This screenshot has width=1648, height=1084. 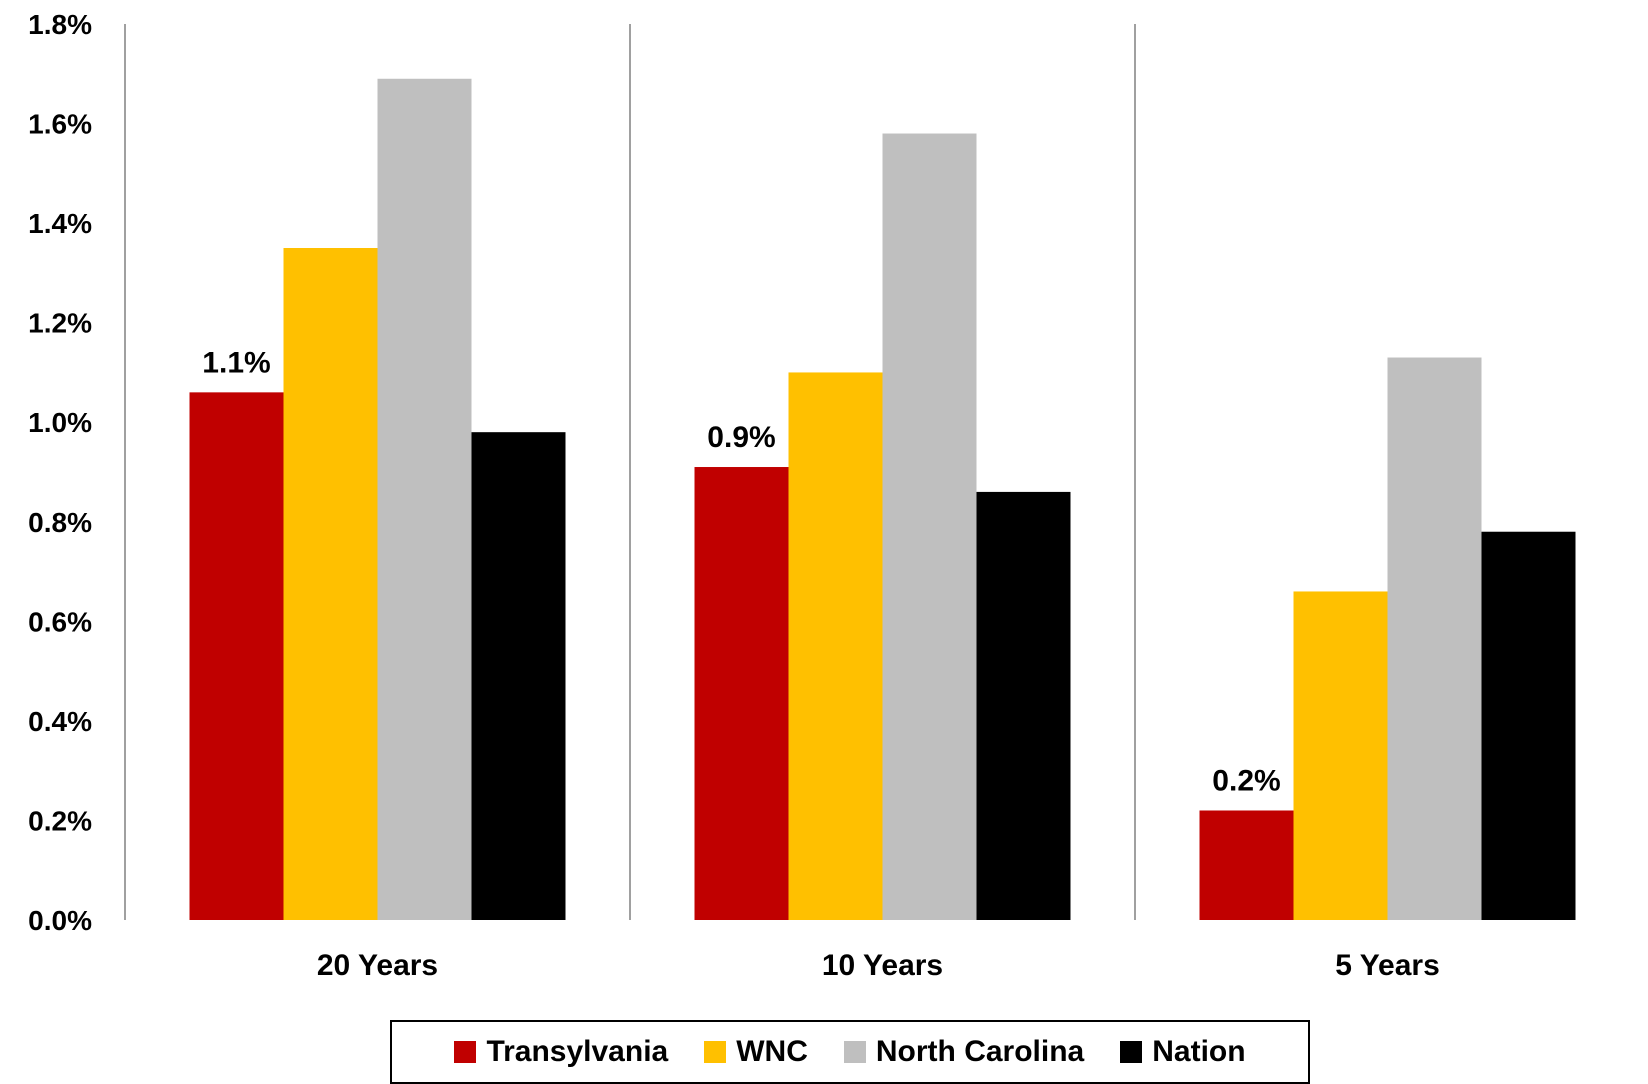 I want to click on x-category-label: 10 Years, so click(x=882, y=965).